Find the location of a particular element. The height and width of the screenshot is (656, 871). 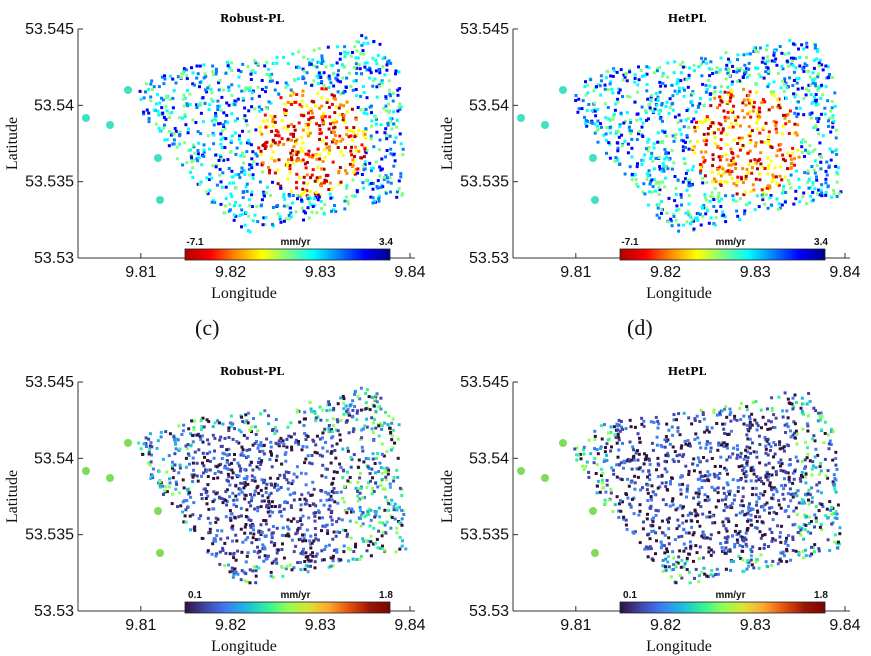

x-tick-label: 9.83 is located at coordinates (320, 272).